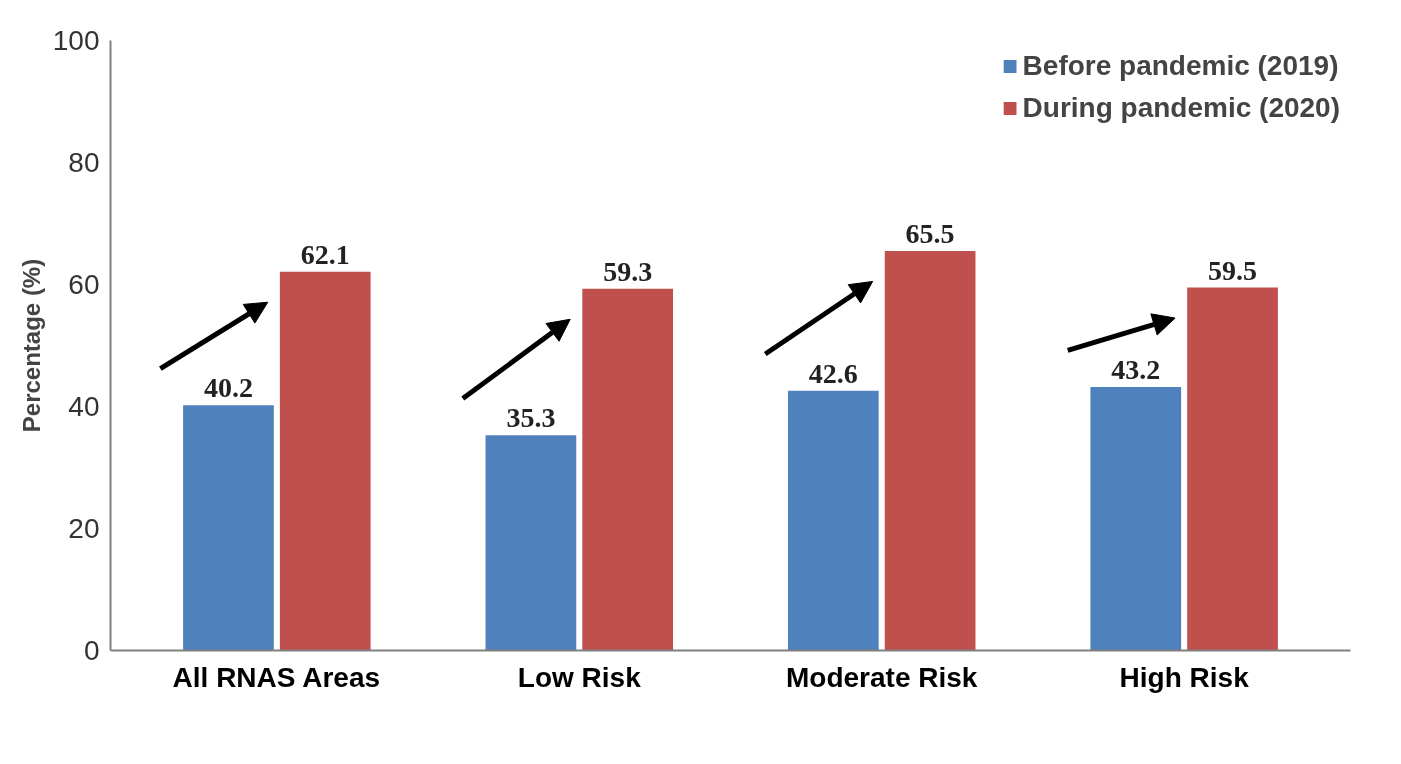 This screenshot has width=1401, height=764. What do you see at coordinates (325, 254) in the screenshot?
I see `data-label: 62.1` at bounding box center [325, 254].